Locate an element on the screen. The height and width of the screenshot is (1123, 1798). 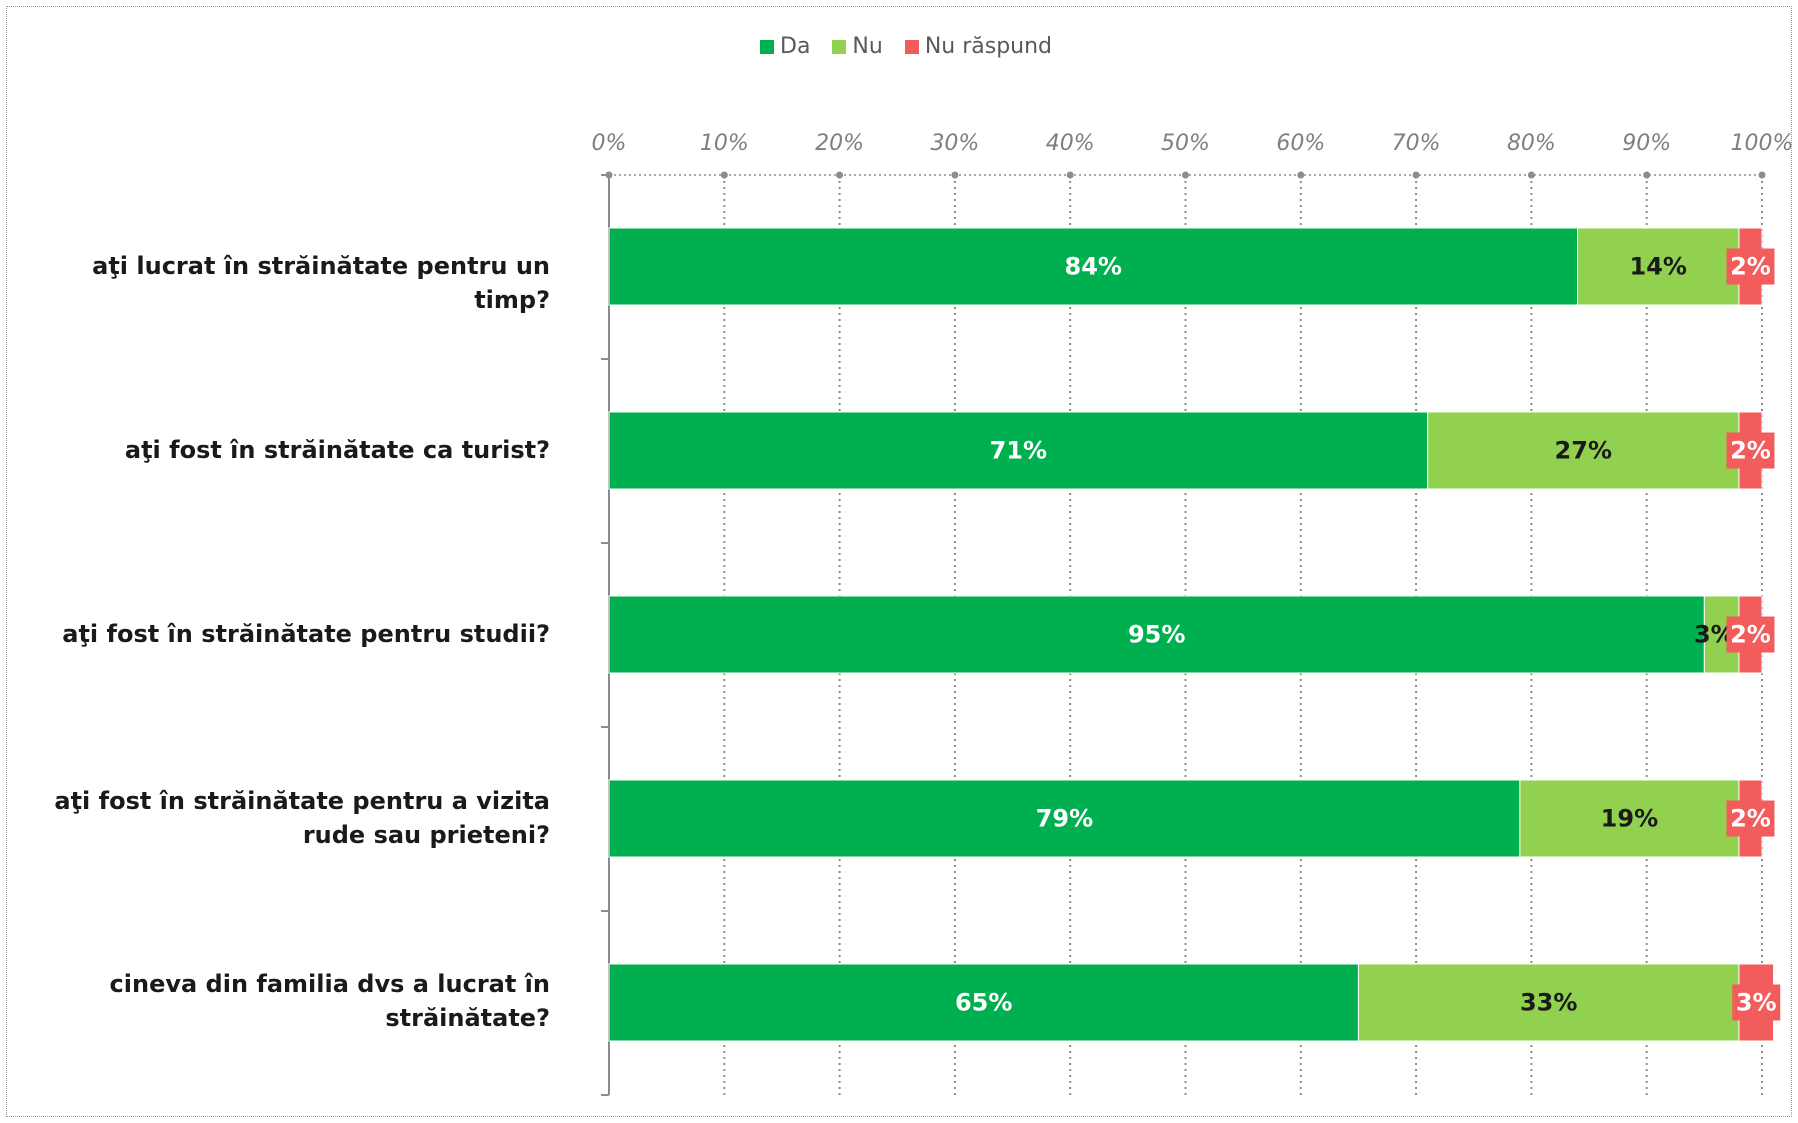
tick-label-6: 60% is located at coordinates (1300, 143).